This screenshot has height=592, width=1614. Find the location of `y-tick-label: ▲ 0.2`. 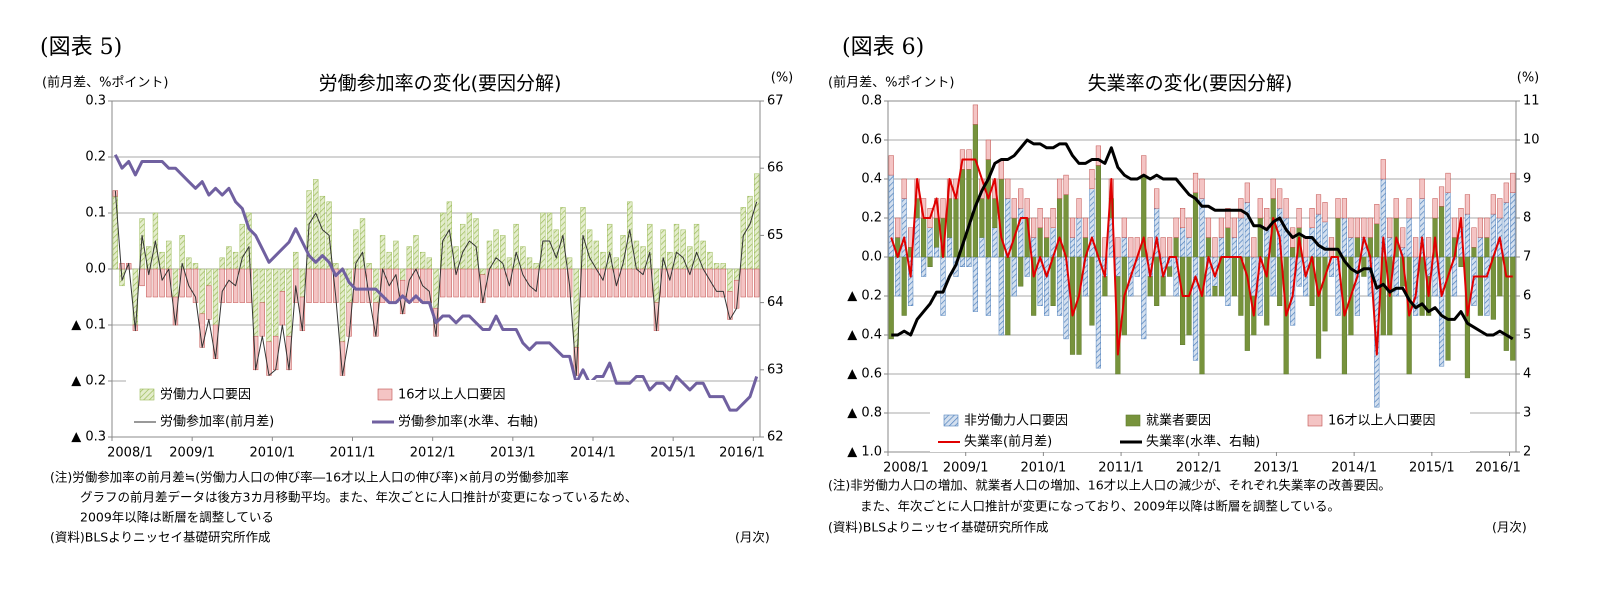

y-tick-label: ▲ 0.2 is located at coordinates (864, 296).